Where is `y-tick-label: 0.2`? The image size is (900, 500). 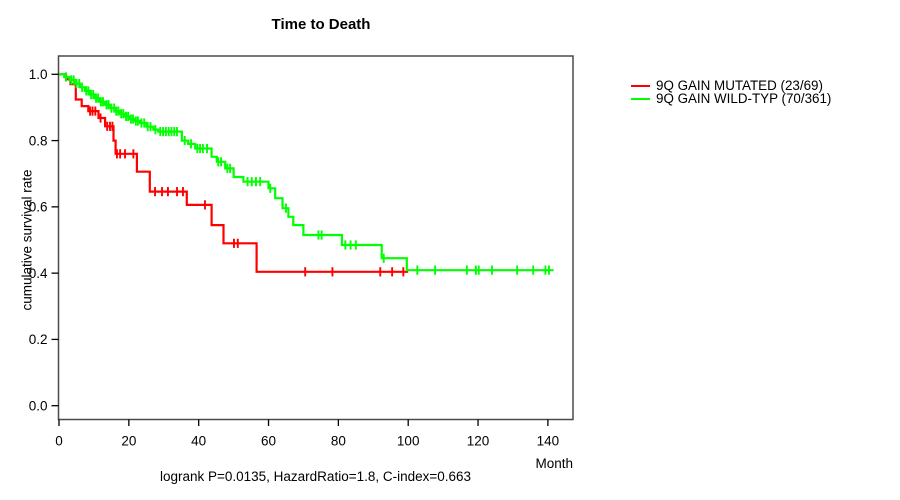 y-tick-label: 0.2 is located at coordinates (38, 339).